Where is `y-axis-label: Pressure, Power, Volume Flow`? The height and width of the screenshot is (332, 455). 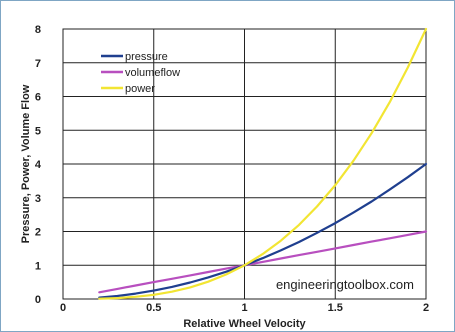
y-axis-label: Pressure, Power, Volume Flow is located at coordinates (26, 163).